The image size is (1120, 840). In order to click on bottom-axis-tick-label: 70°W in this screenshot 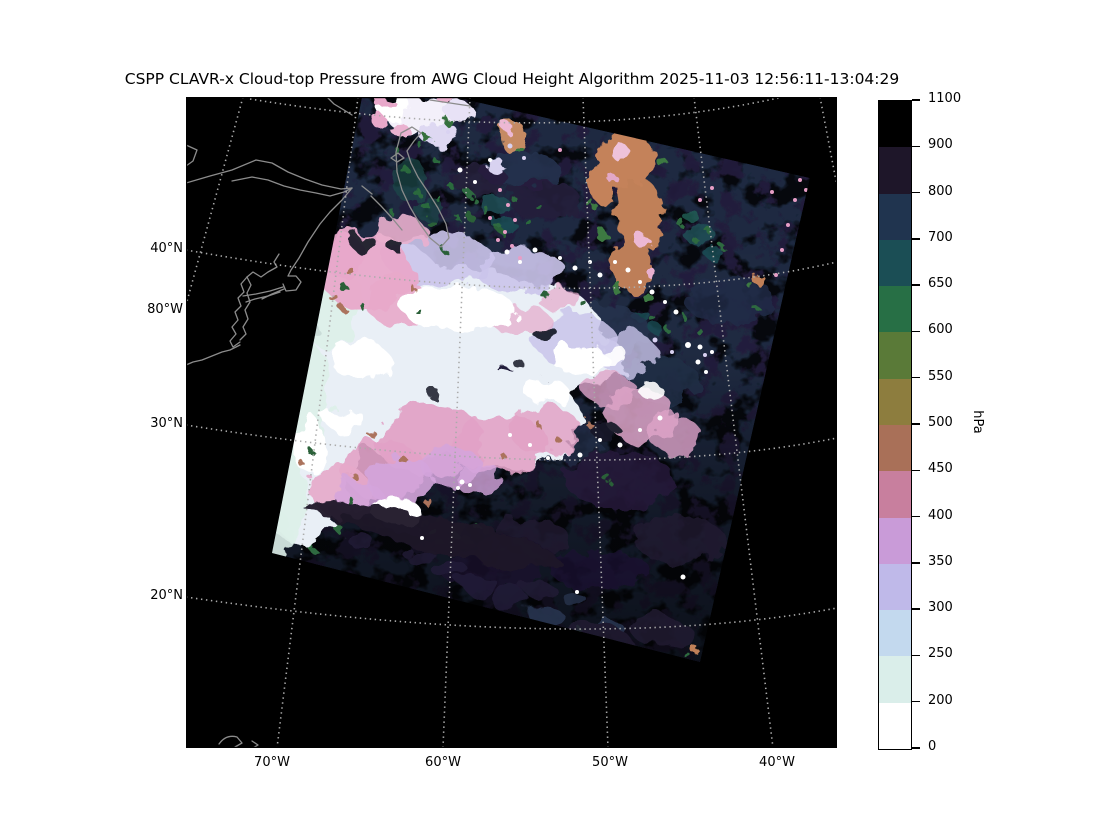, I will do `click(272, 762)`.